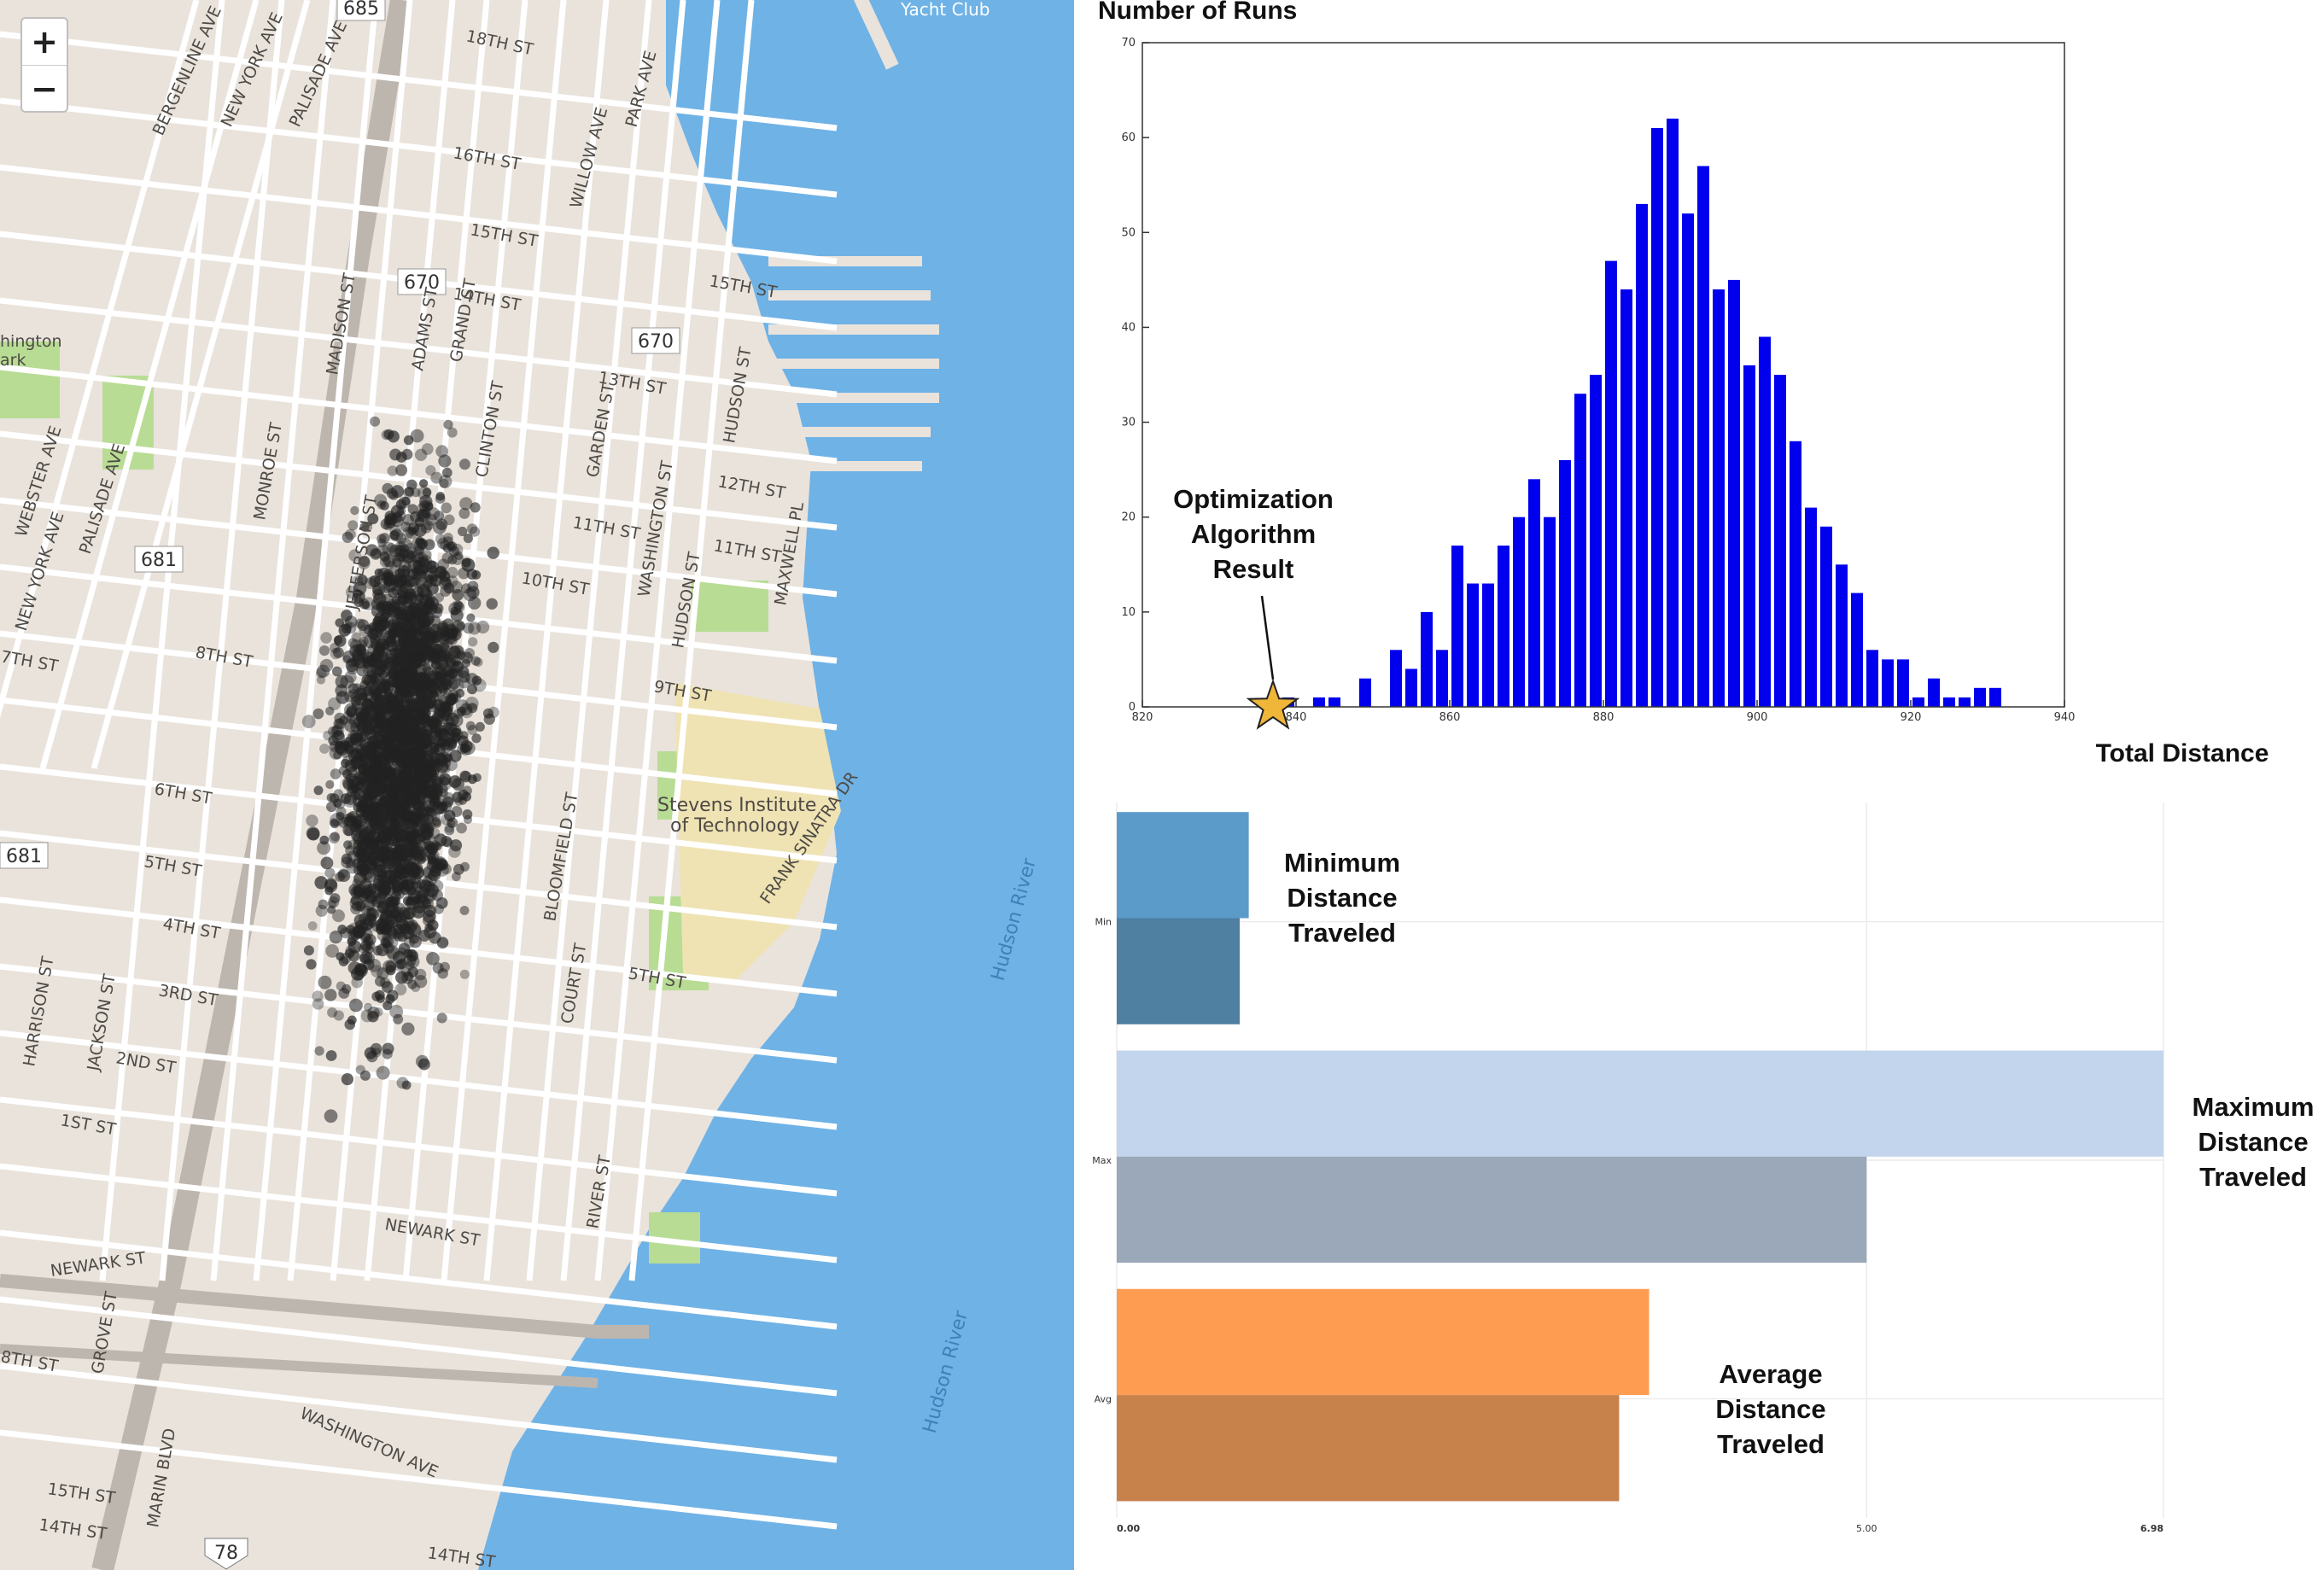 Image resolution: width=2324 pixels, height=1570 pixels. Describe the element at coordinates (2065, 717) in the screenshot. I see `x-tick-label: 940` at that location.